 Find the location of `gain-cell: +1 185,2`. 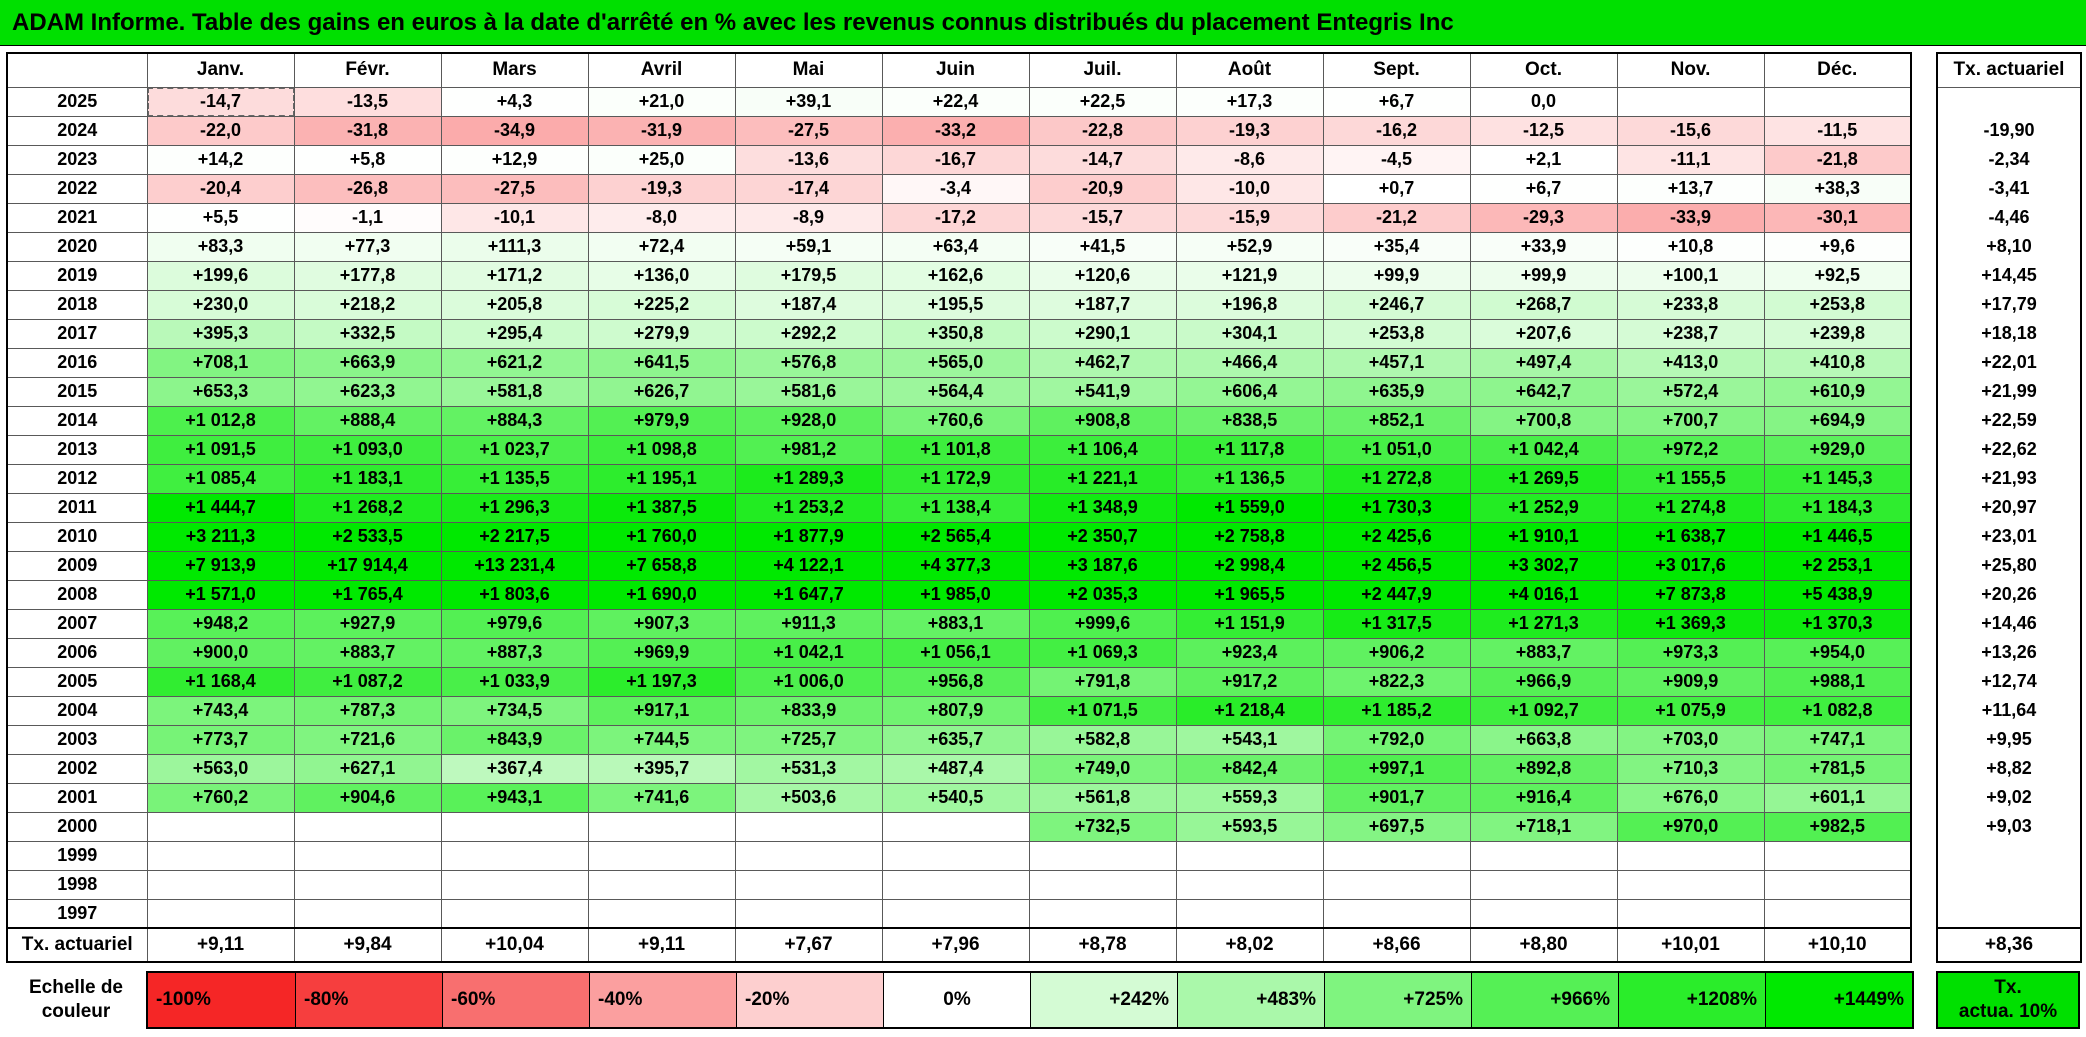

gain-cell: +1 185,2 is located at coordinates (1396, 710).